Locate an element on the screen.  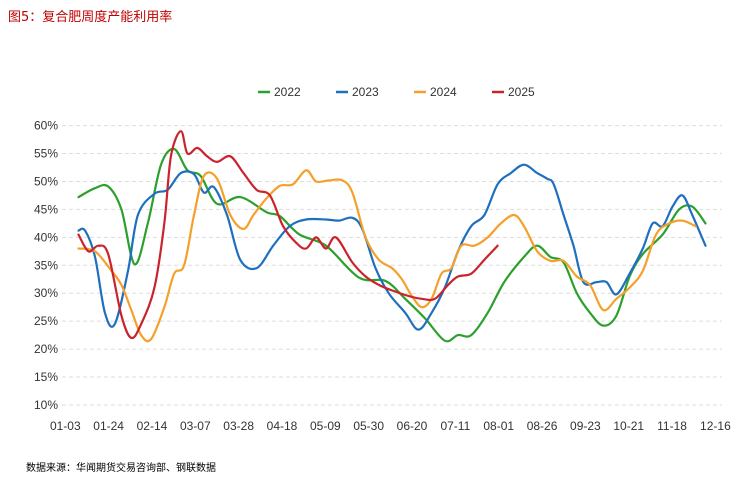
legend-label-2025: 2025 is located at coordinates (521, 92).